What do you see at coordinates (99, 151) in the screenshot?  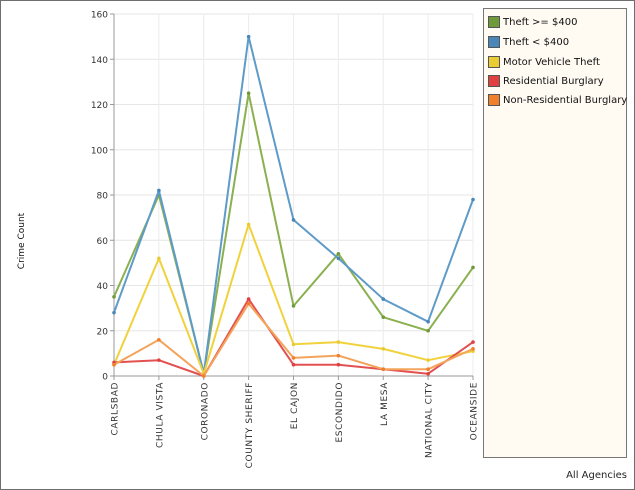 I see `y-tick-label: 100` at bounding box center [99, 151].